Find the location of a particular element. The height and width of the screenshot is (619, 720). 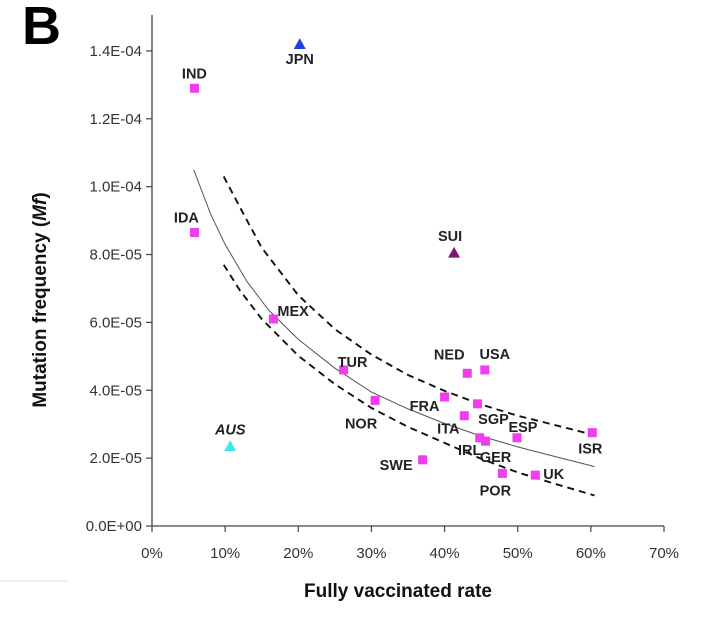

label-uk: UK is located at coordinates (553, 475).